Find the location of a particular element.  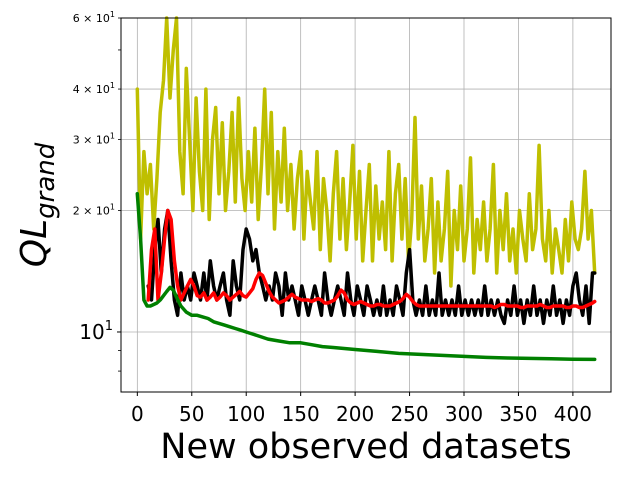

y-tick-label: 3 × 10¹ is located at coordinates (94, 138).